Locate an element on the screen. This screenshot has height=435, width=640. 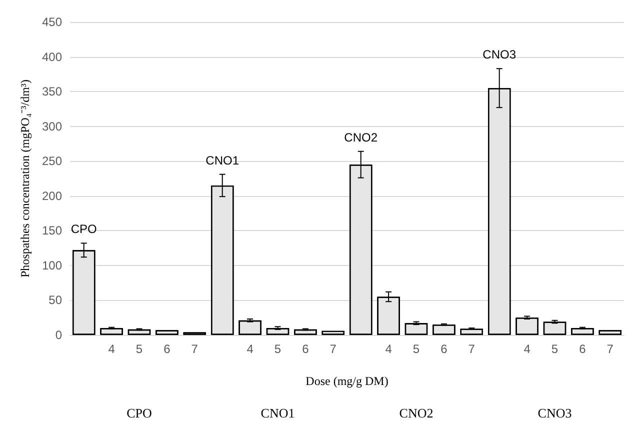
text: CNO2 is located at coordinates (416, 413).